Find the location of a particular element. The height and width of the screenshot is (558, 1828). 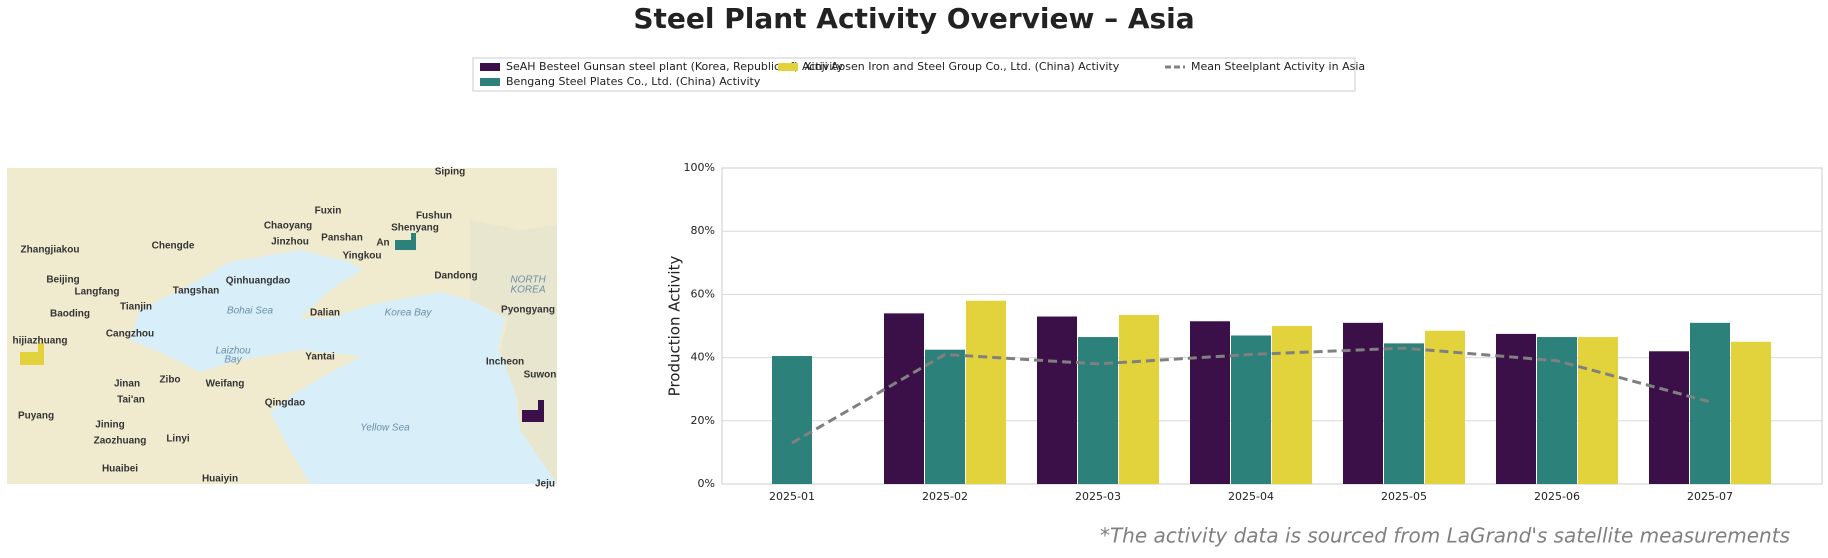

y-tick-label: 40% is located at coordinates (703, 357).